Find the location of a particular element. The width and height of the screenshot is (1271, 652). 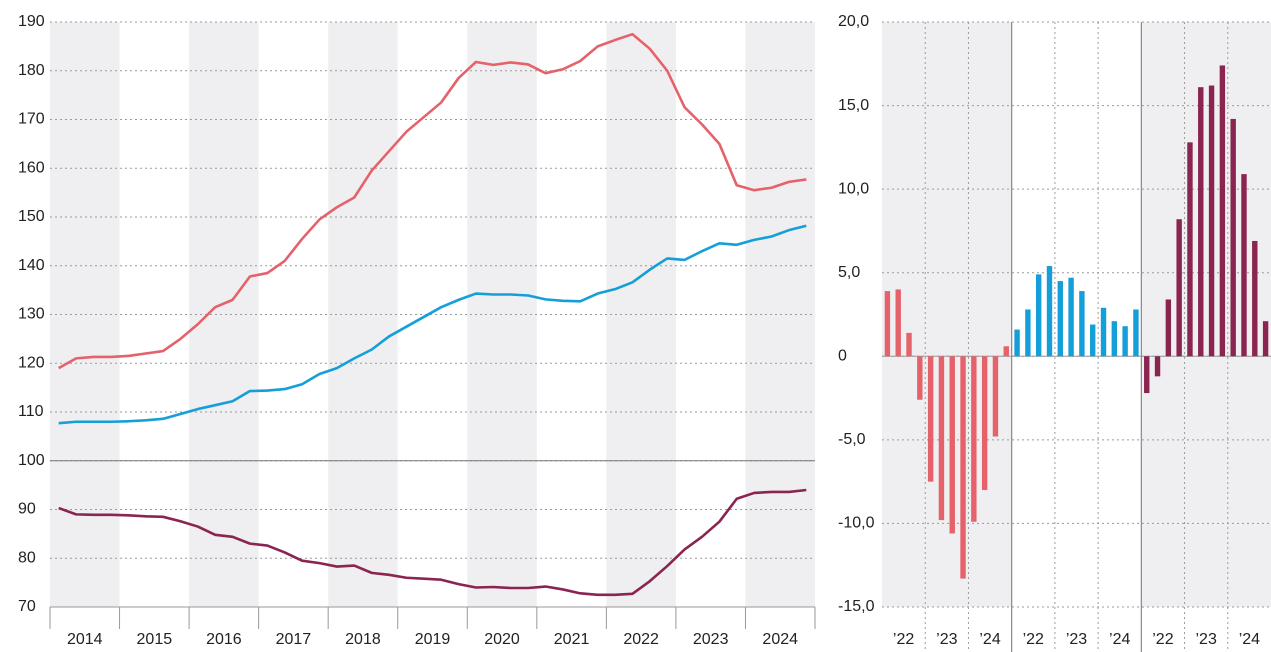

y-tick-label: 160 is located at coordinates (31, 167).